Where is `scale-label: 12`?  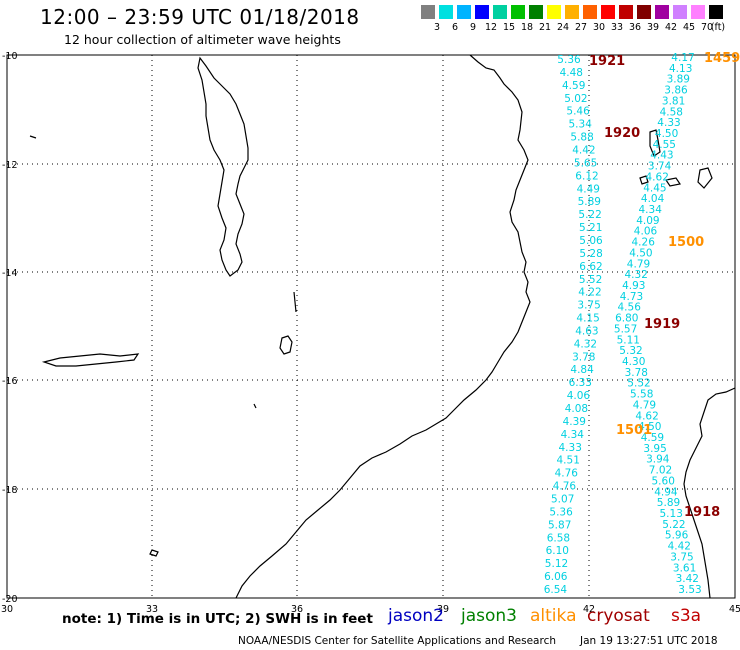
scale-label: 12 is located at coordinates (491, 27).